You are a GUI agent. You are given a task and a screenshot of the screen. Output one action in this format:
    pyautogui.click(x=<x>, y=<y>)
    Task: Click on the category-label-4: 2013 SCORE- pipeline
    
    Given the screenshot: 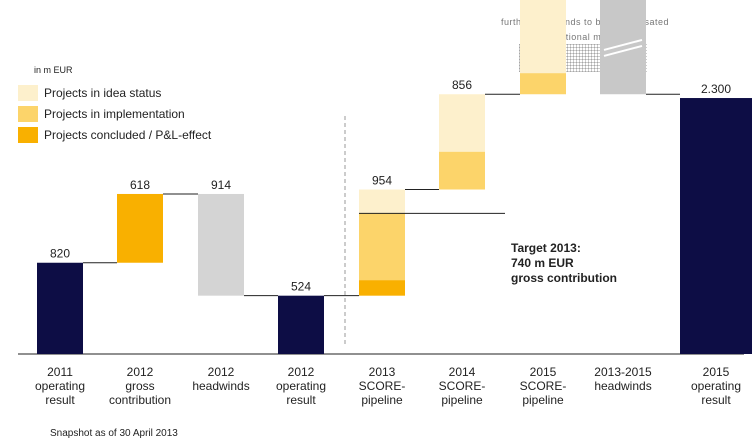 What is the action you would take?
    pyautogui.click(x=382, y=386)
    